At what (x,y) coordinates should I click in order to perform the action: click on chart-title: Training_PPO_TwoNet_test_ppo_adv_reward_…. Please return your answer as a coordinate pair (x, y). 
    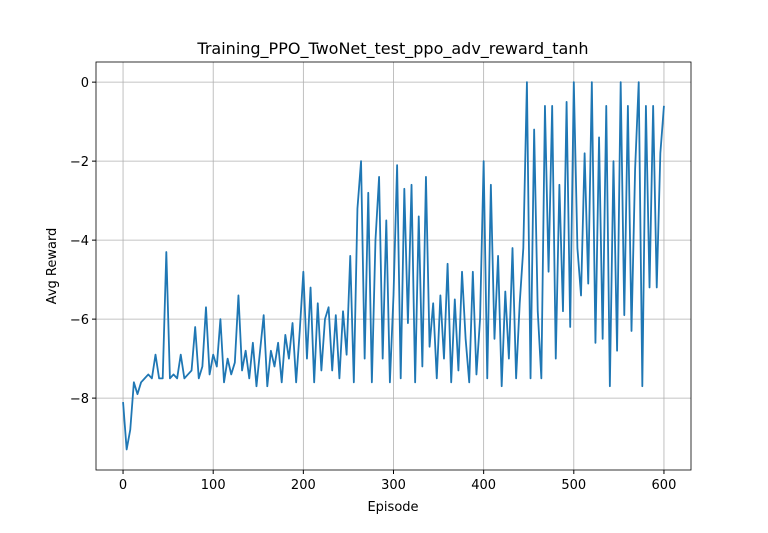
    Looking at the image, I should click on (392, 49).